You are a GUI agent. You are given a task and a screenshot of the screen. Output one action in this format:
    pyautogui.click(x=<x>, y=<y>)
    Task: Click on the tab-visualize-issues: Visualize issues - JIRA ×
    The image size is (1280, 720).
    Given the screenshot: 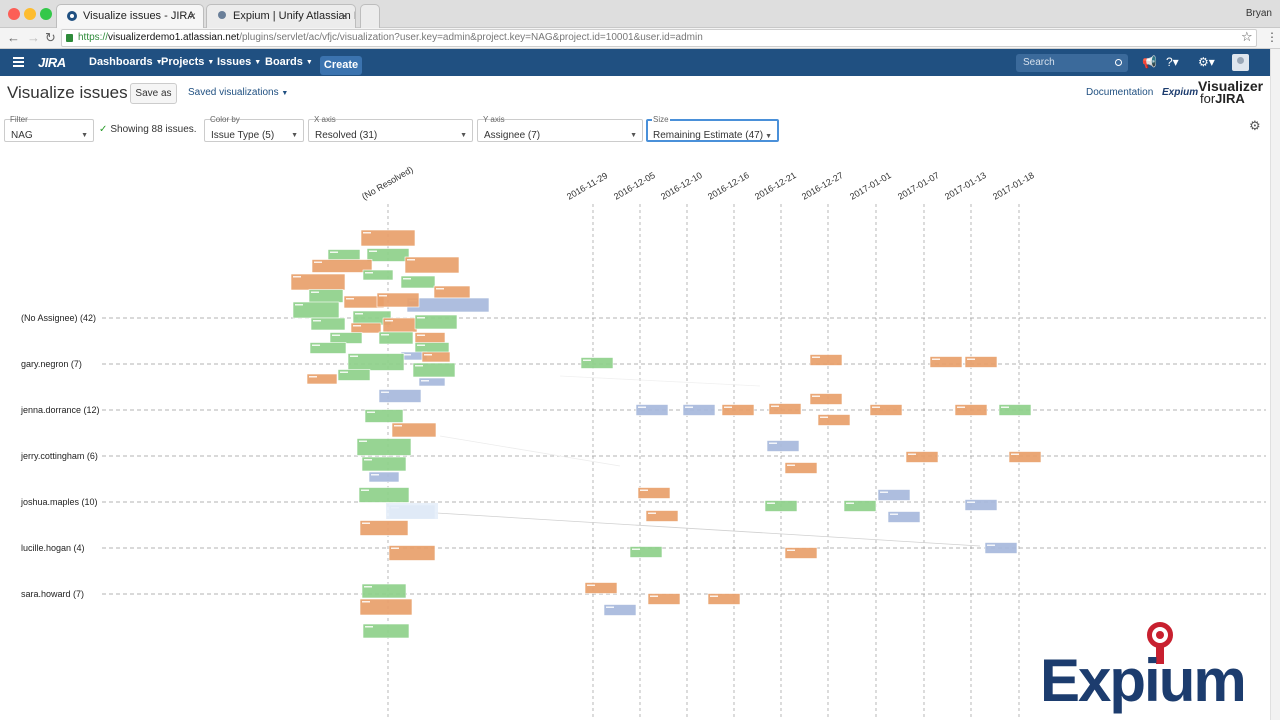 What is the action you would take?
    pyautogui.click(x=130, y=16)
    